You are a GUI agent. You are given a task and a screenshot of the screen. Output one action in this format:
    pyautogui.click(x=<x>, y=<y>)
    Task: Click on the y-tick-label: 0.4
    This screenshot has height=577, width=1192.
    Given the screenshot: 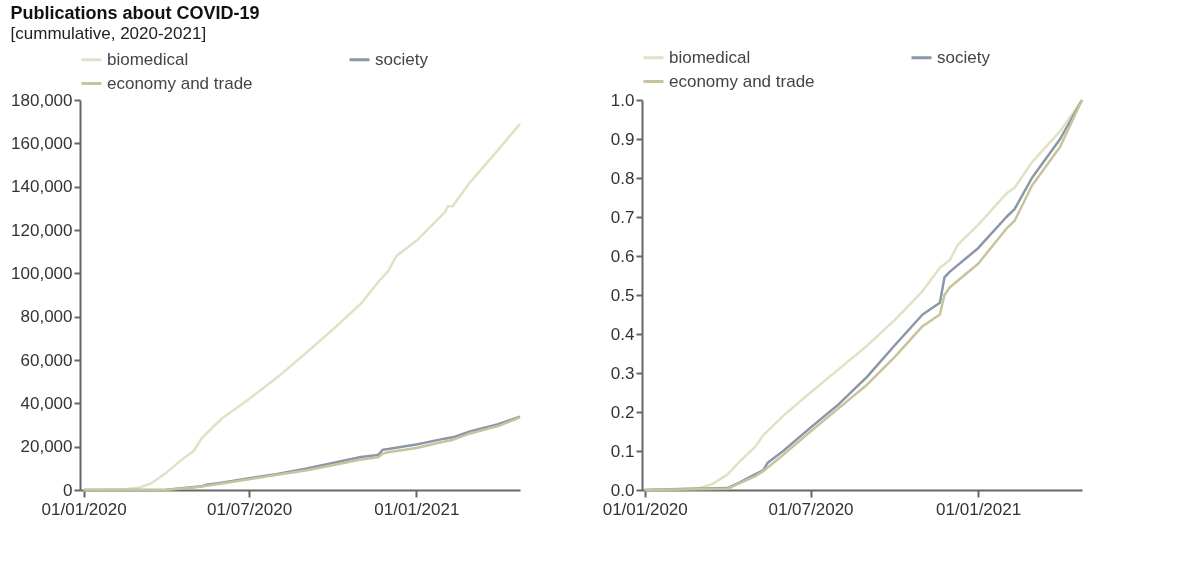 What is the action you would take?
    pyautogui.click(x=622, y=334)
    